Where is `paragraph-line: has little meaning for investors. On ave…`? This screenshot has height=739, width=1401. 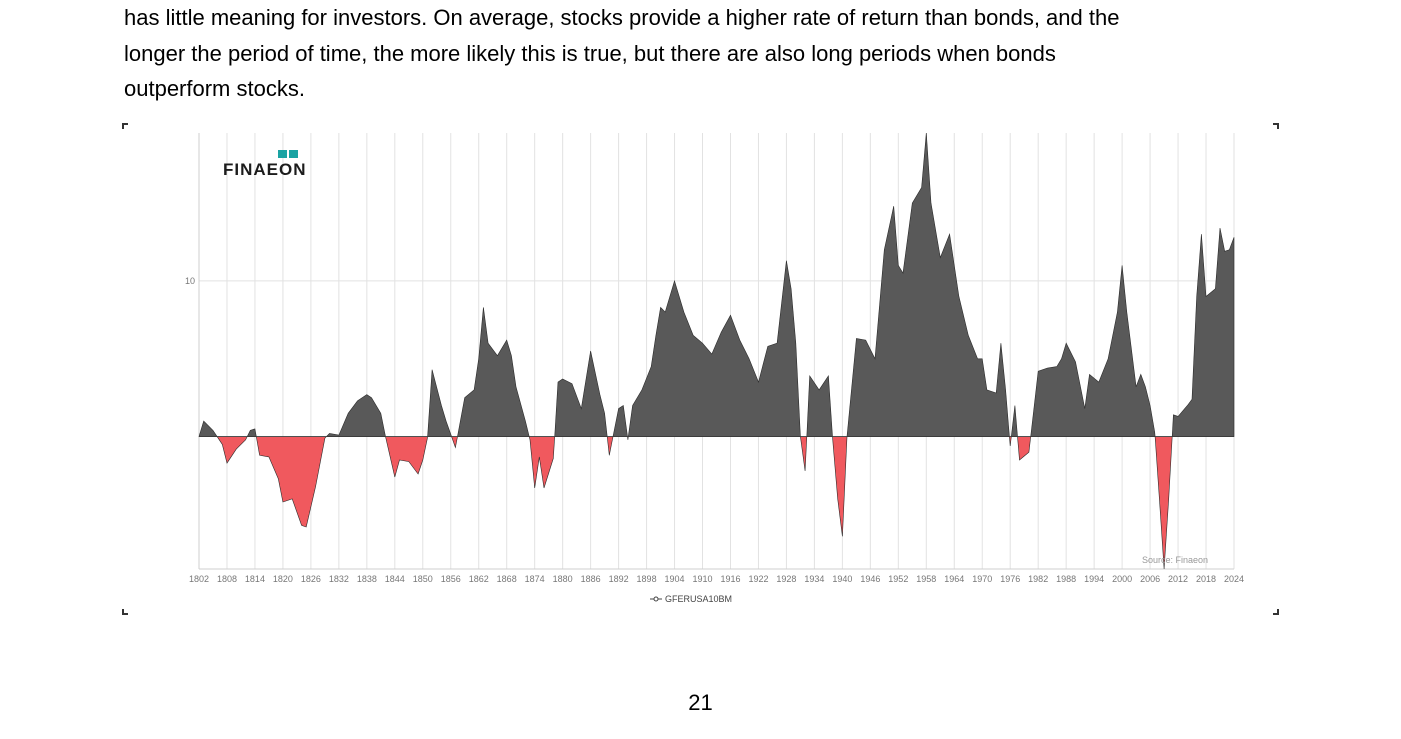 paragraph-line: has little meaning for investors. On ave… is located at coordinates (622, 17).